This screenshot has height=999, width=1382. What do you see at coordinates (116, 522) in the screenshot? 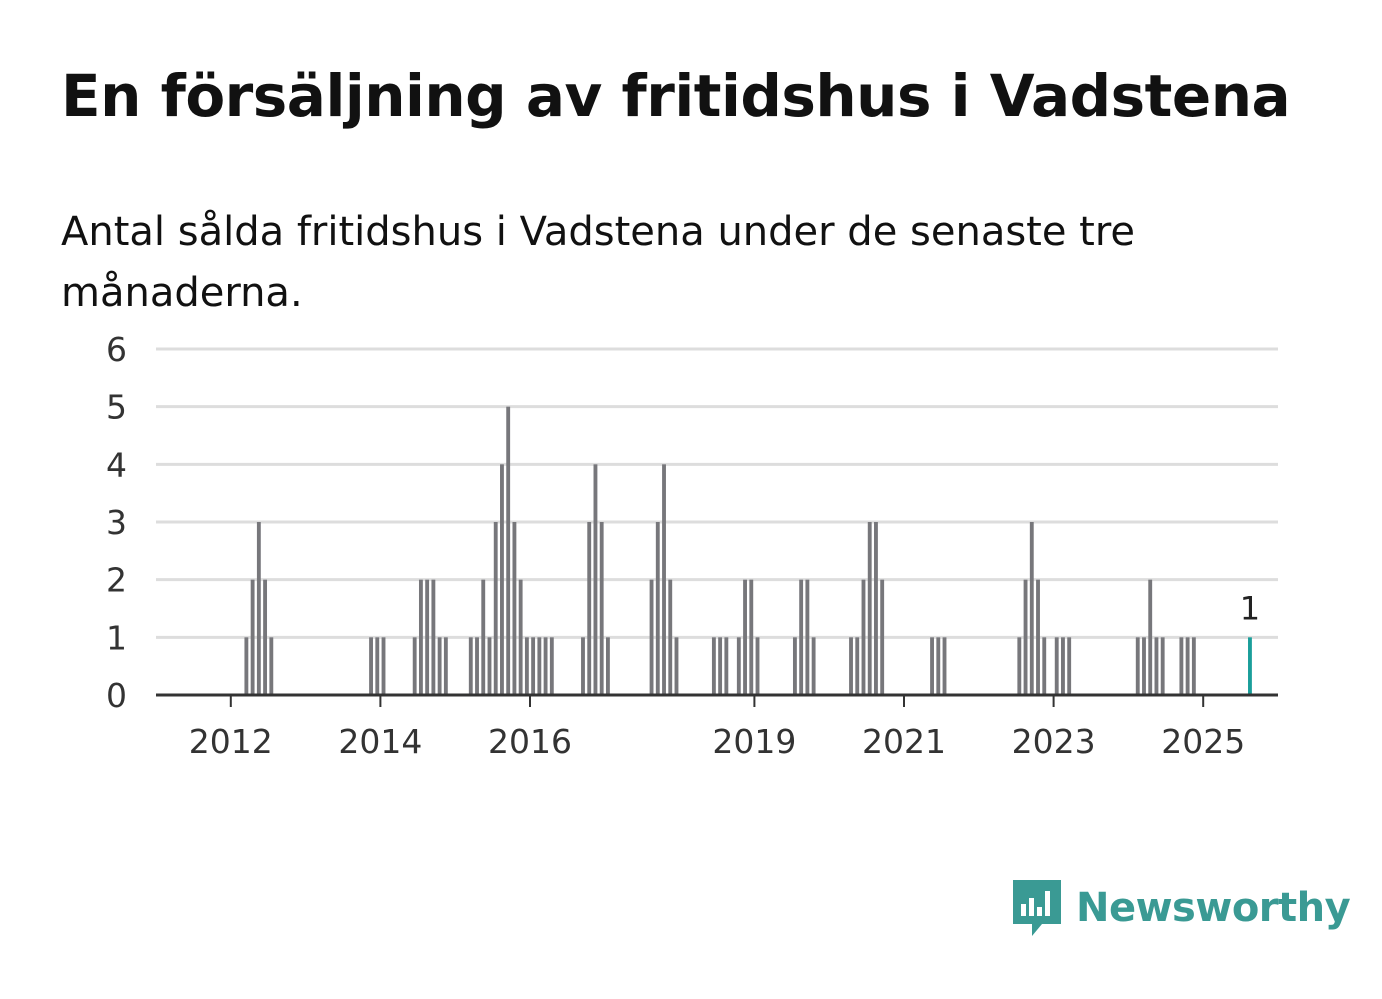
I see `y-tick-label: 3` at bounding box center [116, 522].